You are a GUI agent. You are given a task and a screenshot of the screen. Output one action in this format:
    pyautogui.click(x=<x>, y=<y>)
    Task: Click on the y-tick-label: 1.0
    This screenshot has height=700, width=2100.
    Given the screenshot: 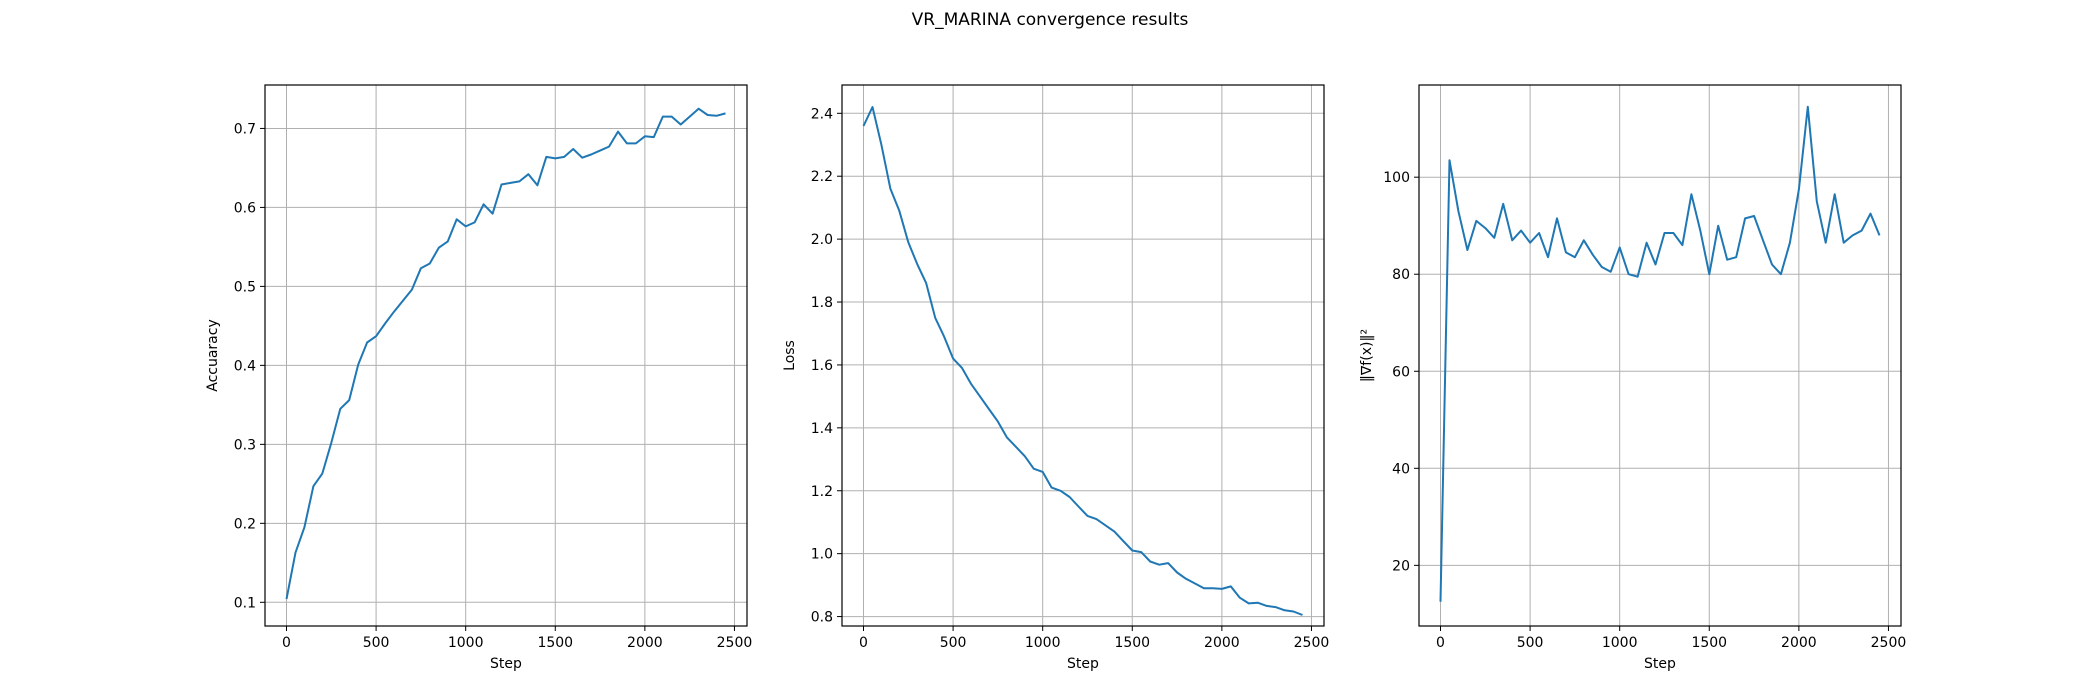 What is the action you would take?
    pyautogui.click(x=822, y=555)
    